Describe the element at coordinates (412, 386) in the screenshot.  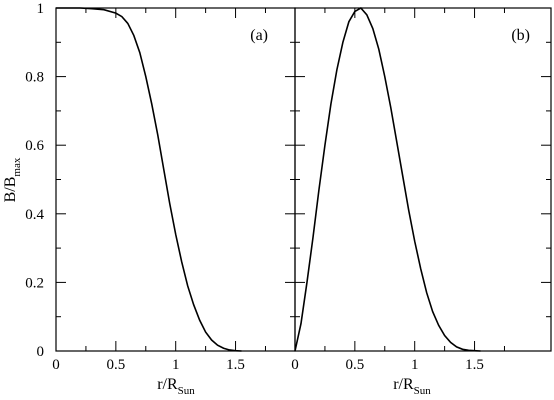
I see `panel-b-x-axis-label: r/RSun` at that location.